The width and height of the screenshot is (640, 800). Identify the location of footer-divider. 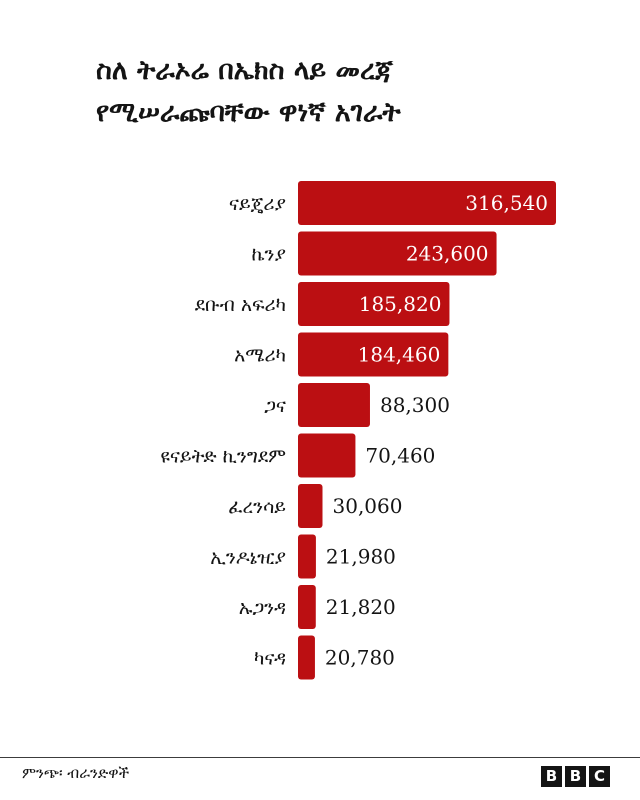
(320, 757).